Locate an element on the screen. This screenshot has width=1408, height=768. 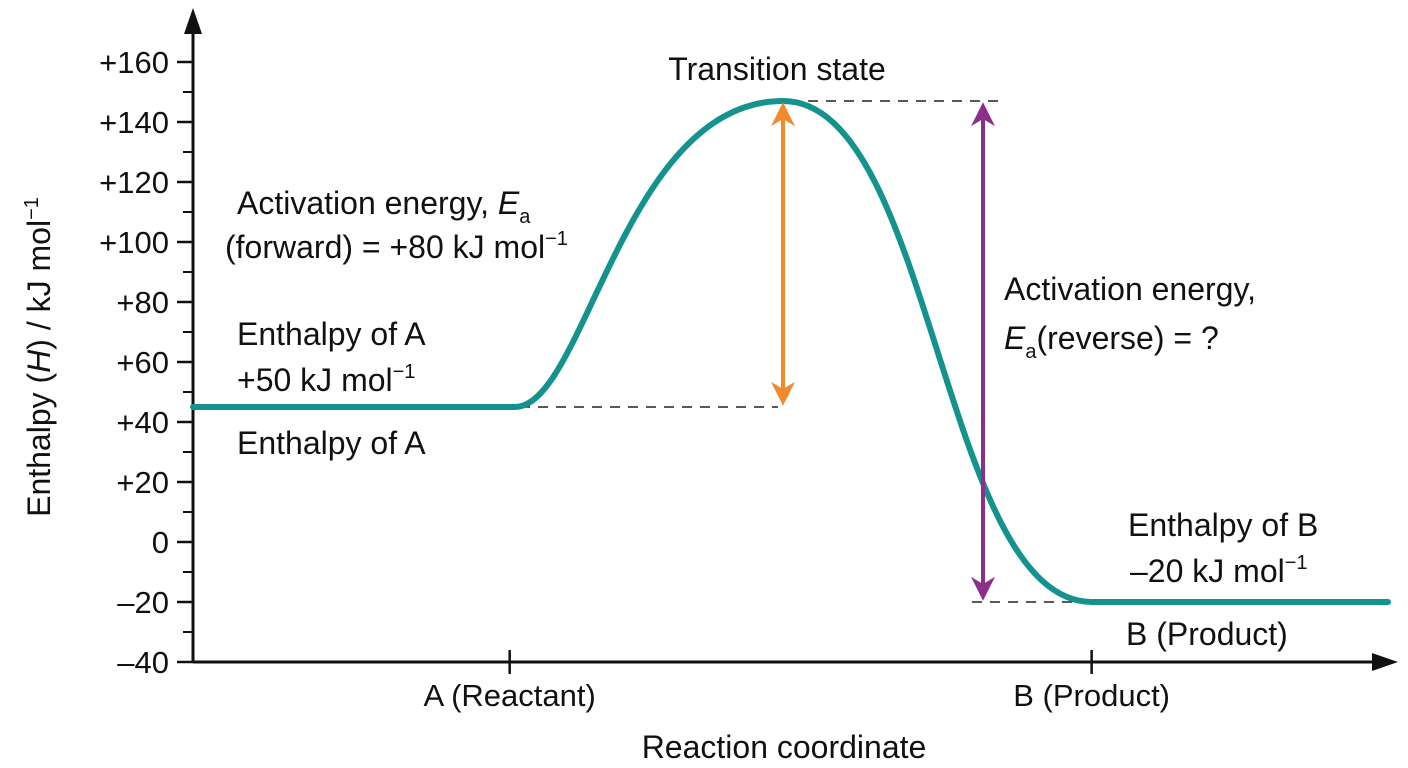
x-ticks: A (Reactant) B (Product) is located at coordinates (797, 681).